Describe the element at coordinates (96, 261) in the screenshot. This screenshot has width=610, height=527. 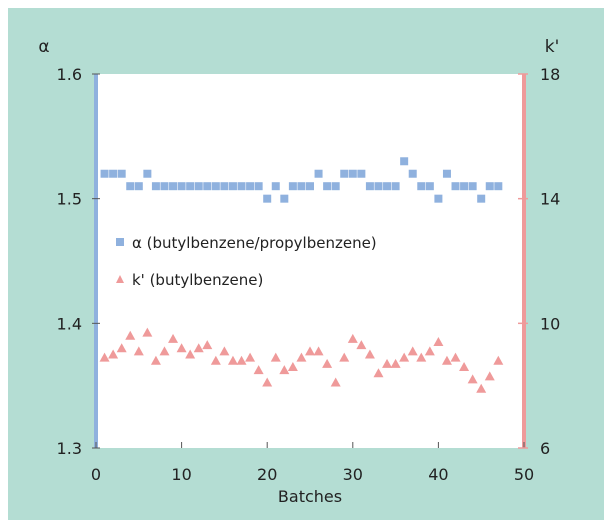
I see `left-axis-line` at that location.